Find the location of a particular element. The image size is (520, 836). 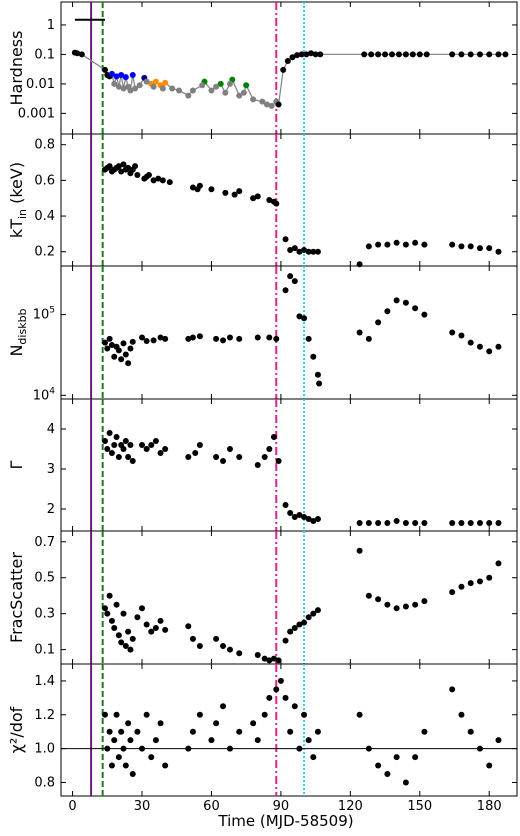

y-tick-label: 1.0 is located at coordinates (44, 749).